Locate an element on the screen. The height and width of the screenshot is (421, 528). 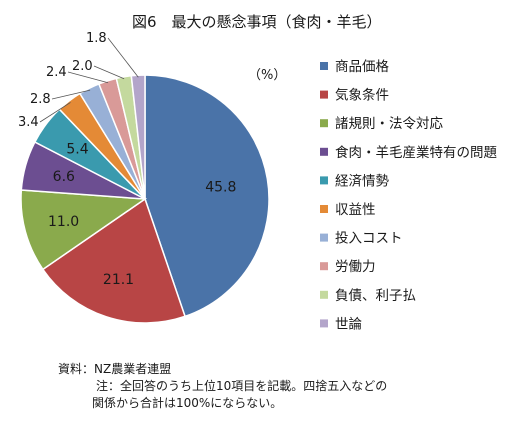
legend-label: 商品価格 is located at coordinates (362, 67).